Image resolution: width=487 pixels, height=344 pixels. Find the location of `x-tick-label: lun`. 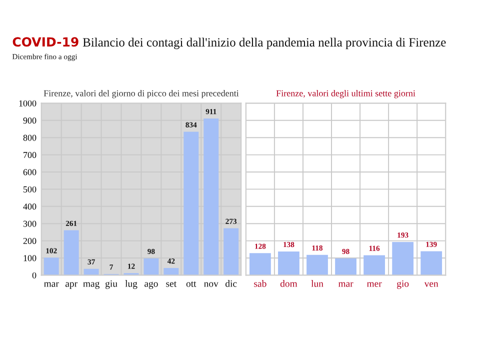

x-tick-label: lun is located at coordinates (317, 283).